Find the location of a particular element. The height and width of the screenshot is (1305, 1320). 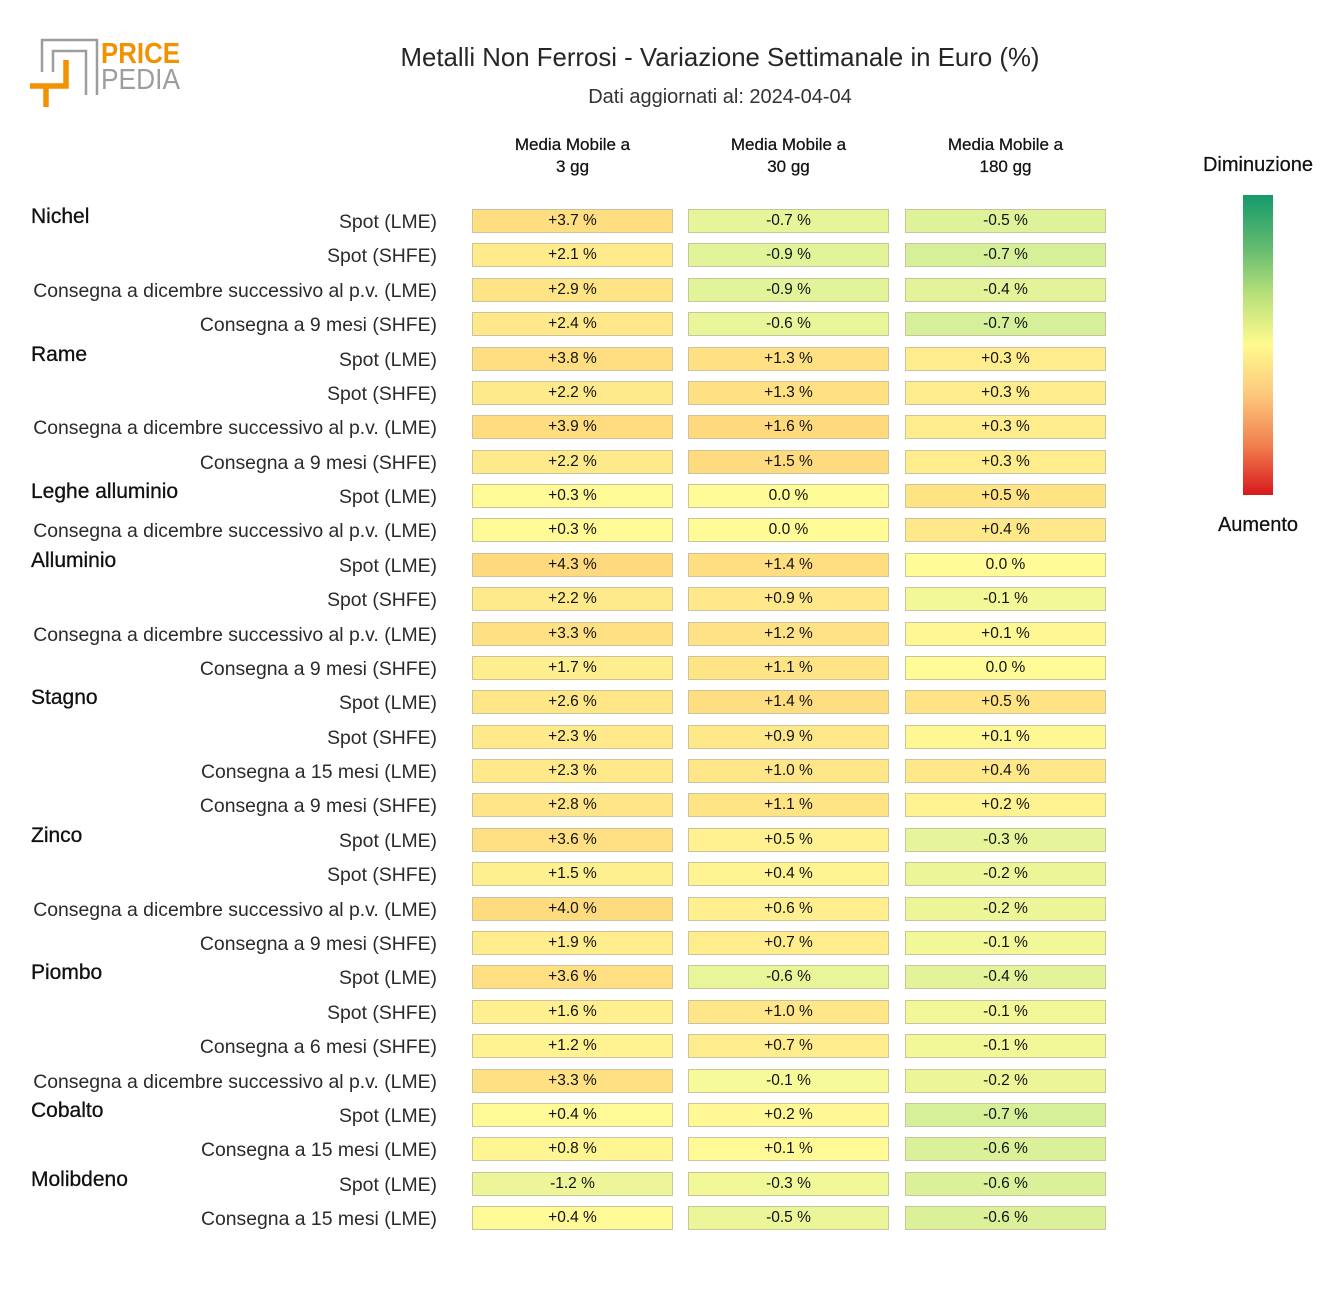

heatmap-cell: -0.5 % is located at coordinates (788, 1218).